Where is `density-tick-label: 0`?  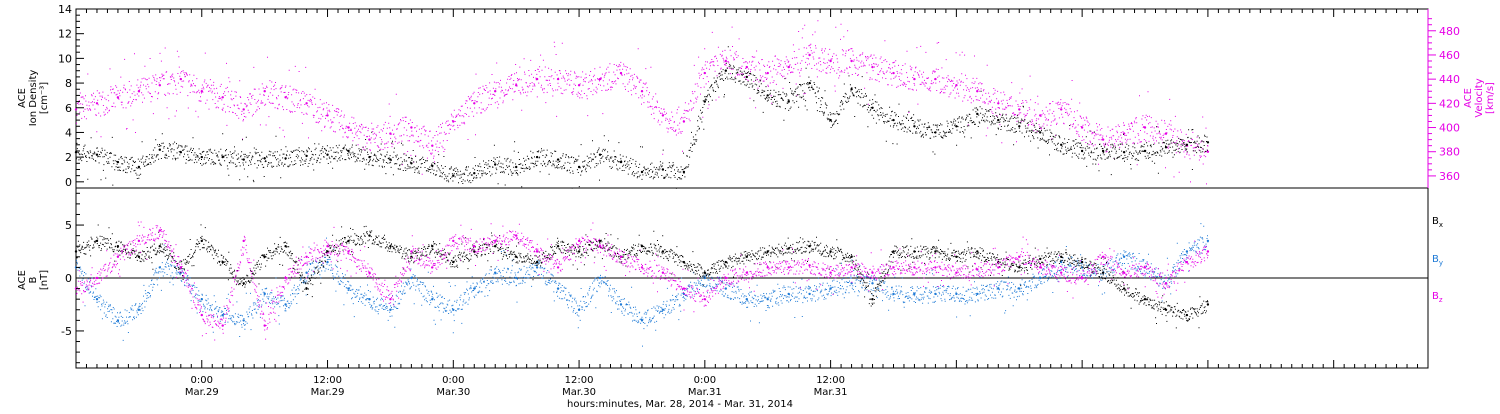 density-tick-label: 0 is located at coordinates (68, 182).